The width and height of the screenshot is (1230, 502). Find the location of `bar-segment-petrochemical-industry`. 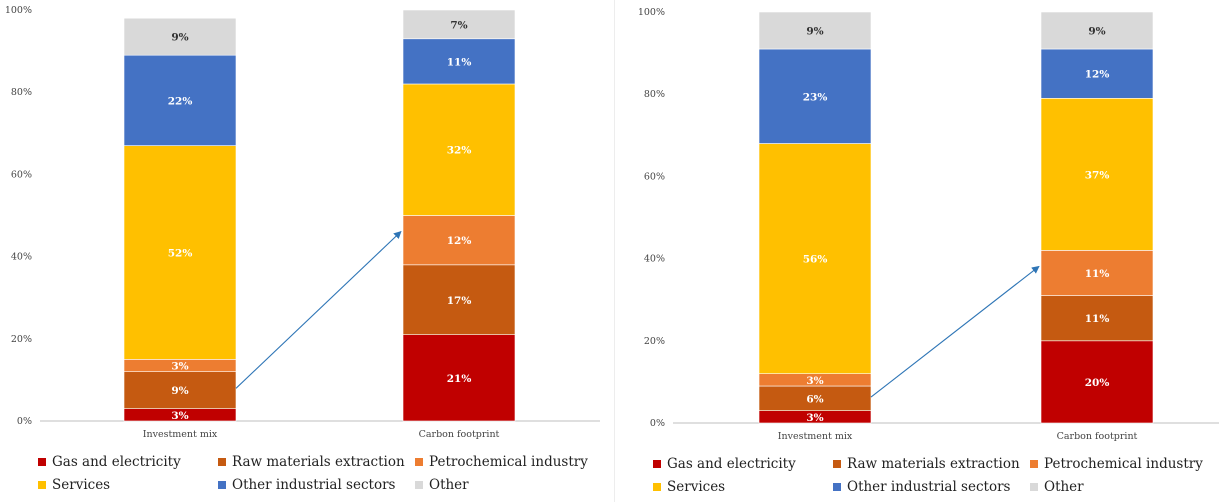

bar-segment-petrochemical-industry is located at coordinates (459, 240).